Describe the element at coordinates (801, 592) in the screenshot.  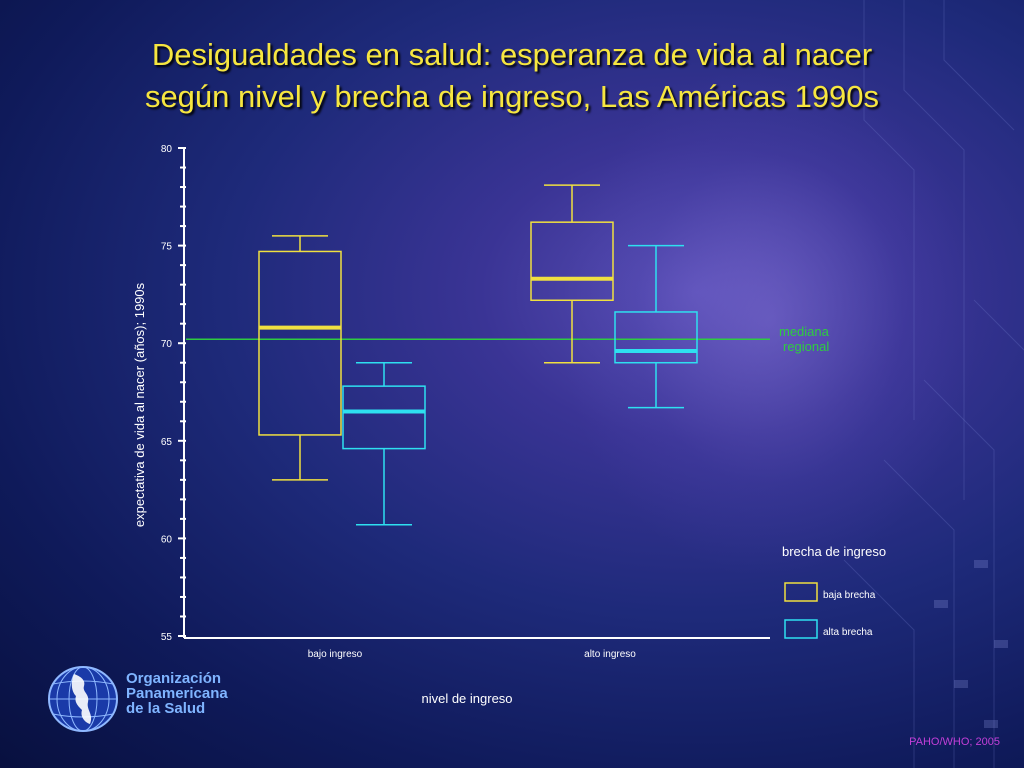
I see `legend-swatch-baja-brecha` at that location.